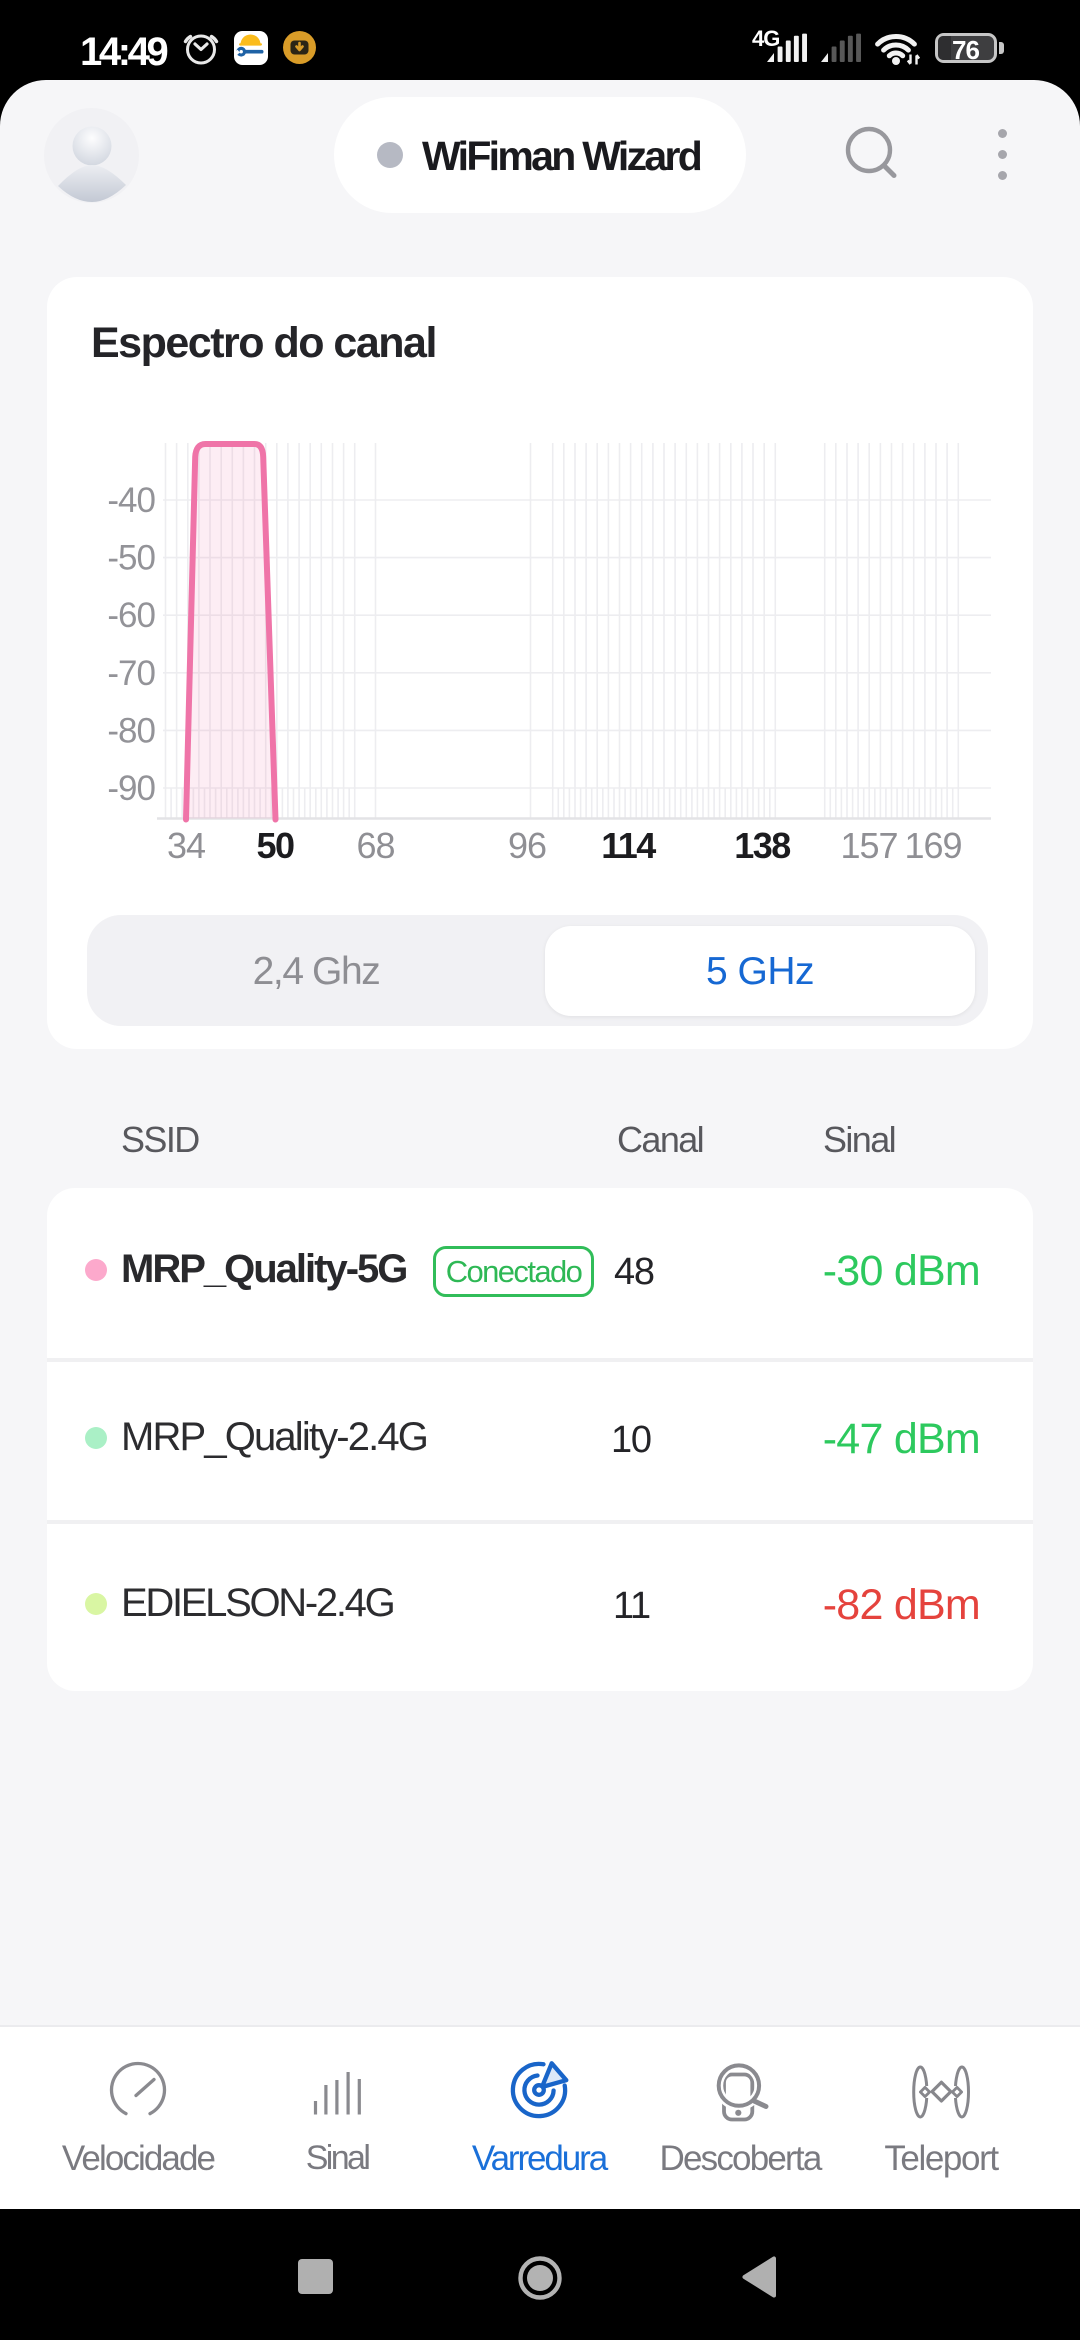  I want to click on svg-text: -70, so click(131, 673).